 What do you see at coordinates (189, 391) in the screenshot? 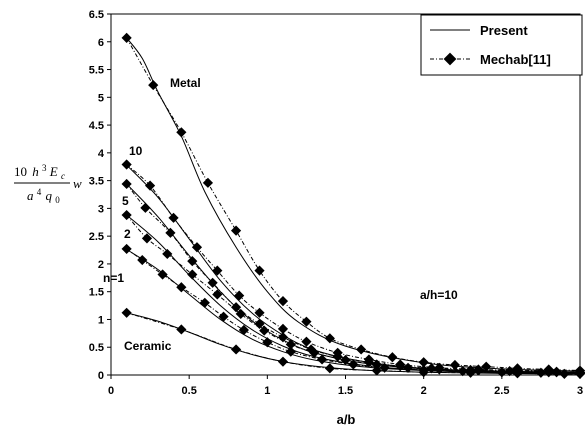
I see `x-tick-label: 0.5` at bounding box center [189, 391].